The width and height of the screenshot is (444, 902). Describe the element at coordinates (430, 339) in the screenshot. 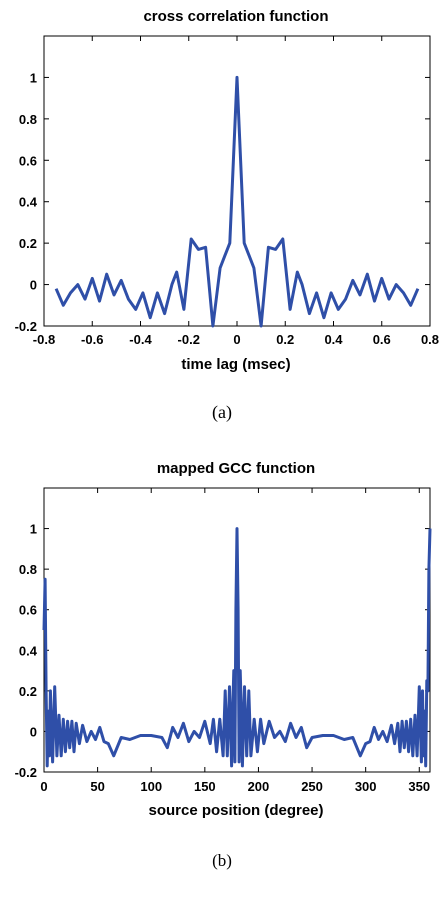

I see `x-tick-label: 0.8` at that location.